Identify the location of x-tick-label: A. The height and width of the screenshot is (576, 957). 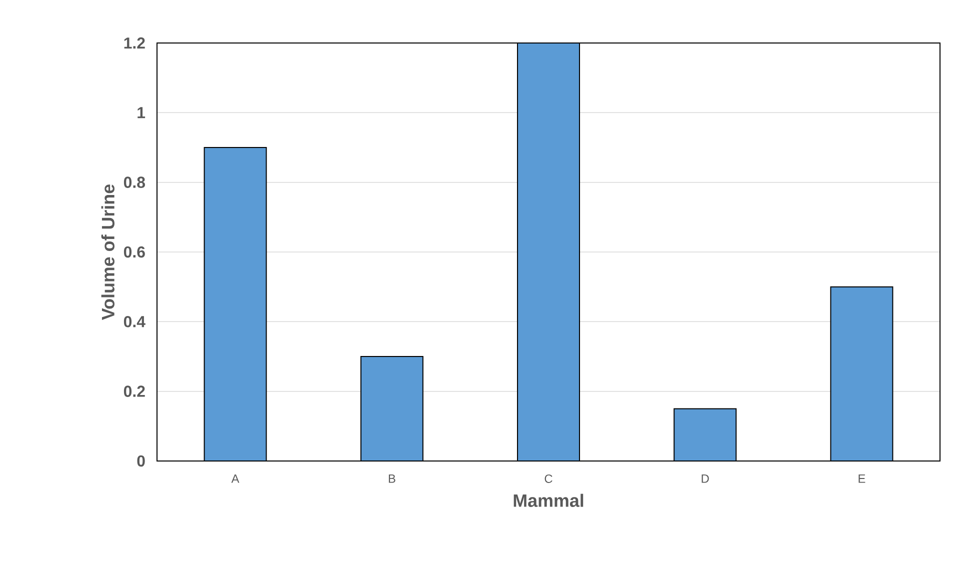
(235, 478).